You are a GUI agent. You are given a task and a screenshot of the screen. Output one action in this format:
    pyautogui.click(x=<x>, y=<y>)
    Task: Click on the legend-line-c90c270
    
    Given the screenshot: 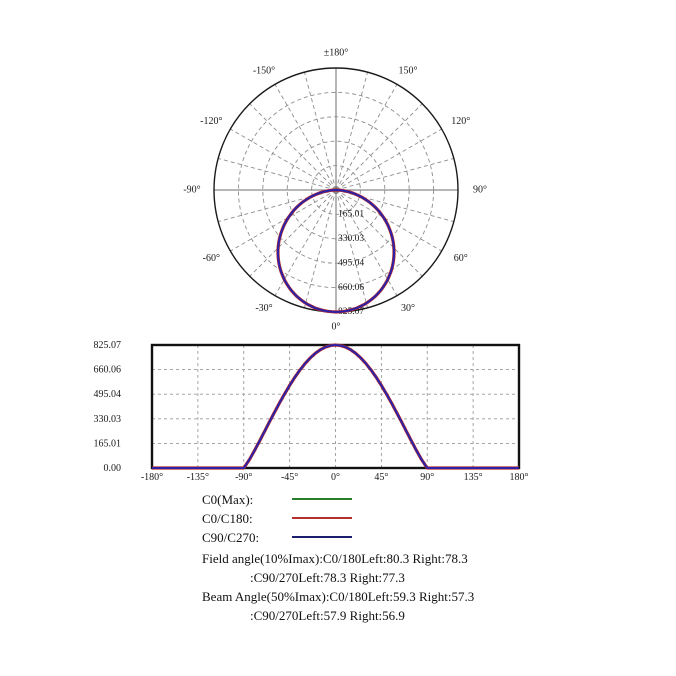 What is the action you would take?
    pyautogui.click(x=322, y=537)
    